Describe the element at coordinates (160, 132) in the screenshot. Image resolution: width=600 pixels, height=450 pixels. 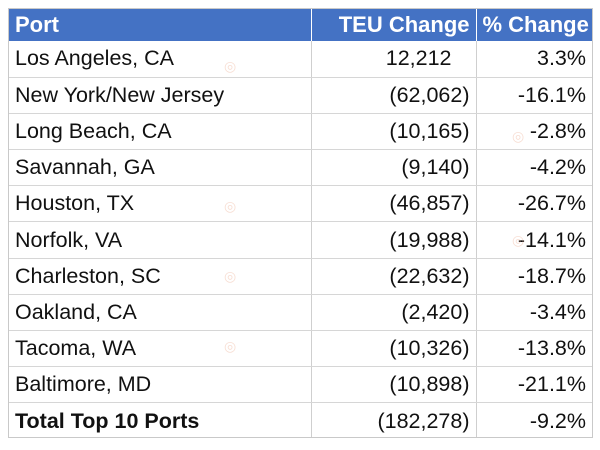
I see `cell-port: Long Beach, CA` at that location.